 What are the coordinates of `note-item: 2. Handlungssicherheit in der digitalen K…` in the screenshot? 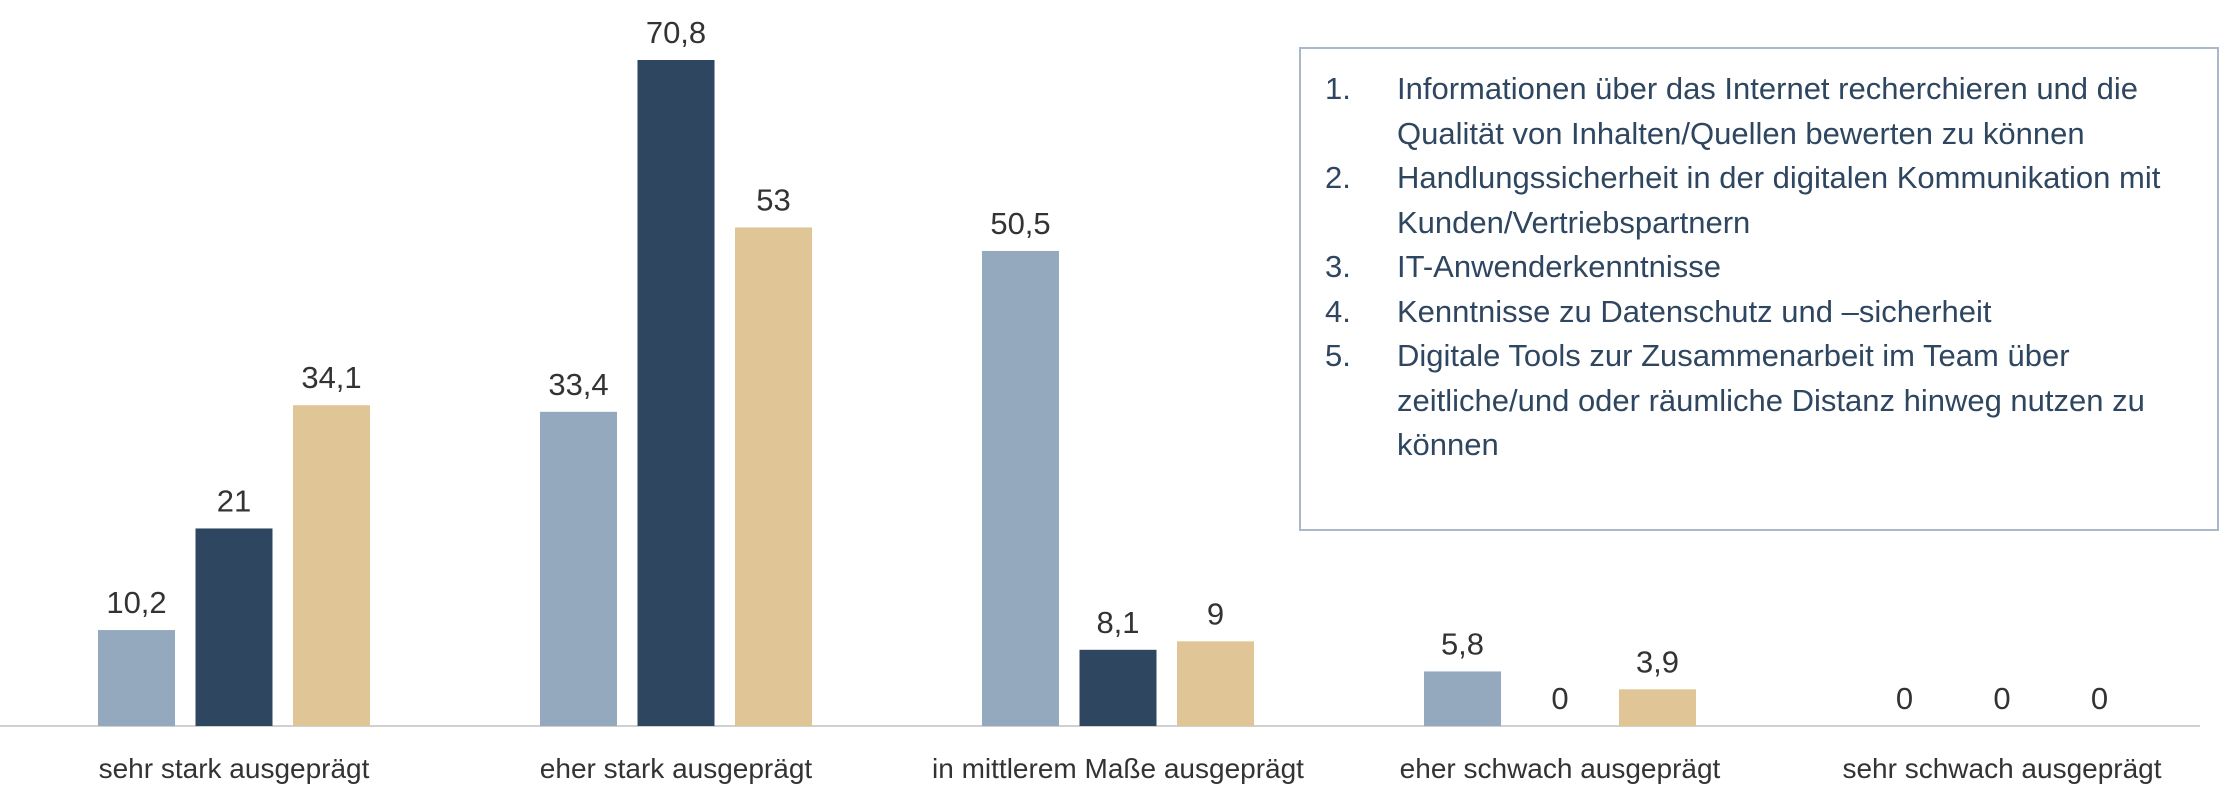 It's located at (1759, 200).